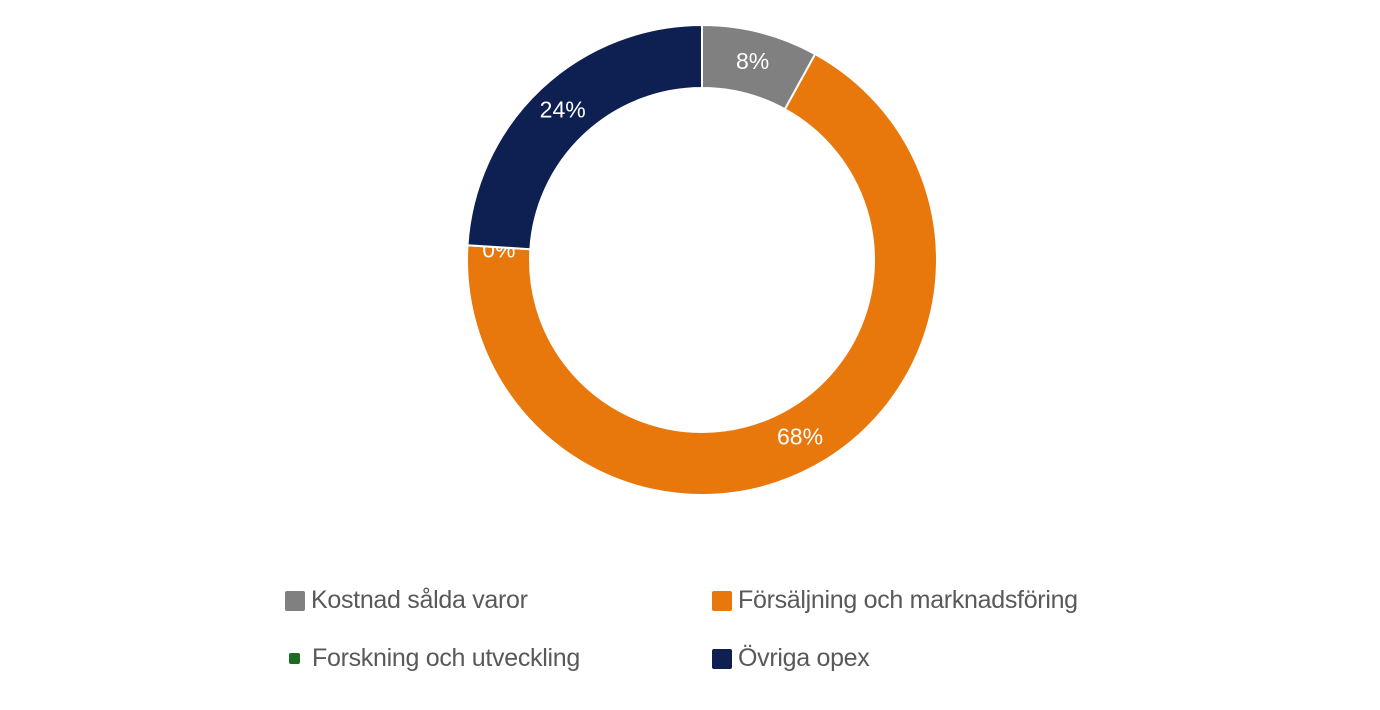  Describe the element at coordinates (563, 110) in the screenshot. I see `data-label-ovriga: 24%` at that location.